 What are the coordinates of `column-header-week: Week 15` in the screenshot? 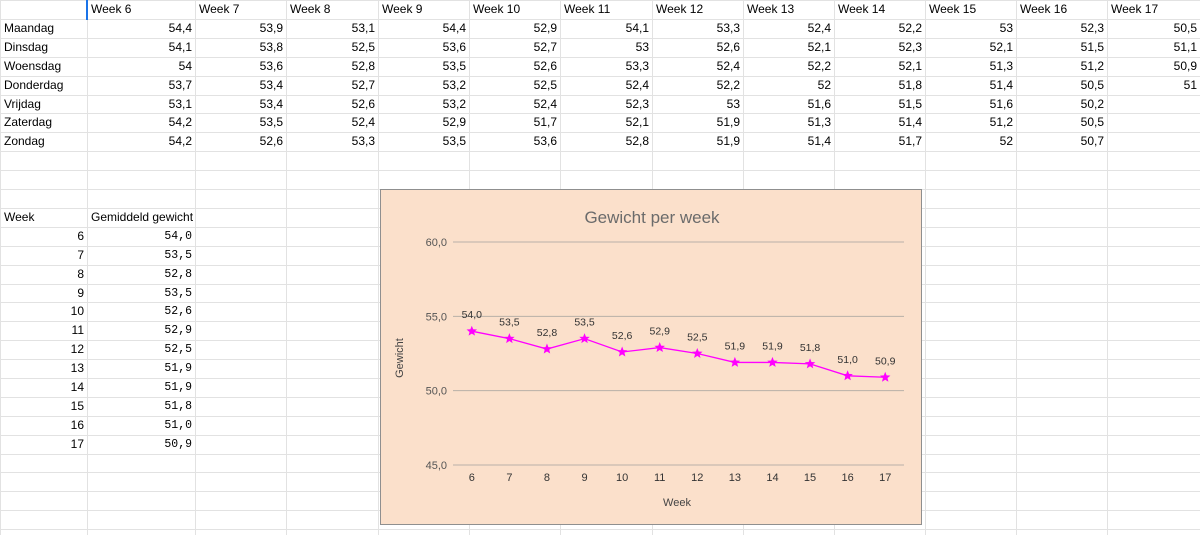 It's located at (953, 9).